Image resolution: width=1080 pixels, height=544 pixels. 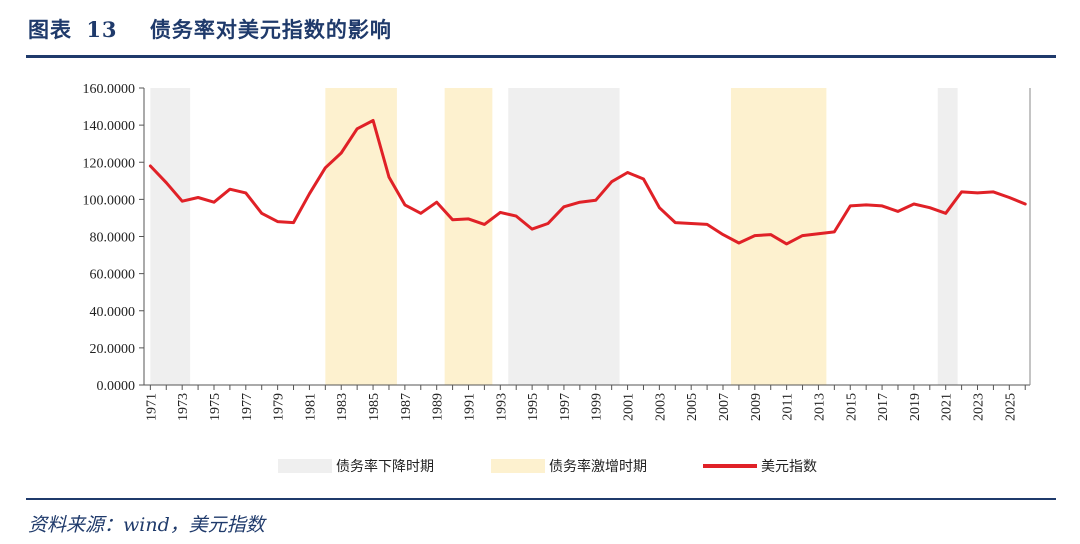 What do you see at coordinates (116, 386) in the screenshot?
I see `y-tick-label: 0.0000` at bounding box center [116, 386].